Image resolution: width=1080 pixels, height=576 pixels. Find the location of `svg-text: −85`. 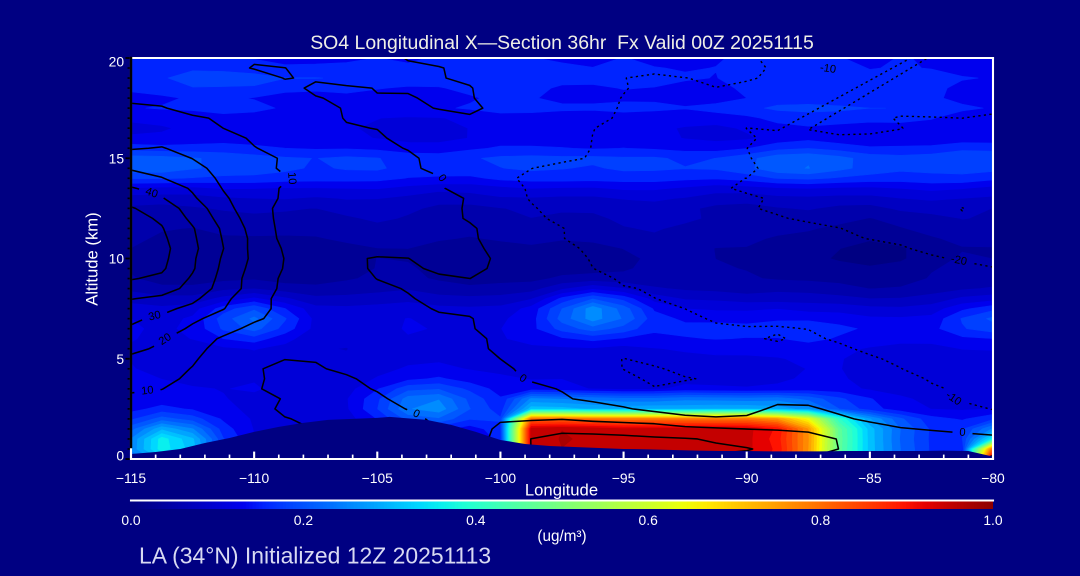

svg-text: −85 is located at coordinates (870, 478).